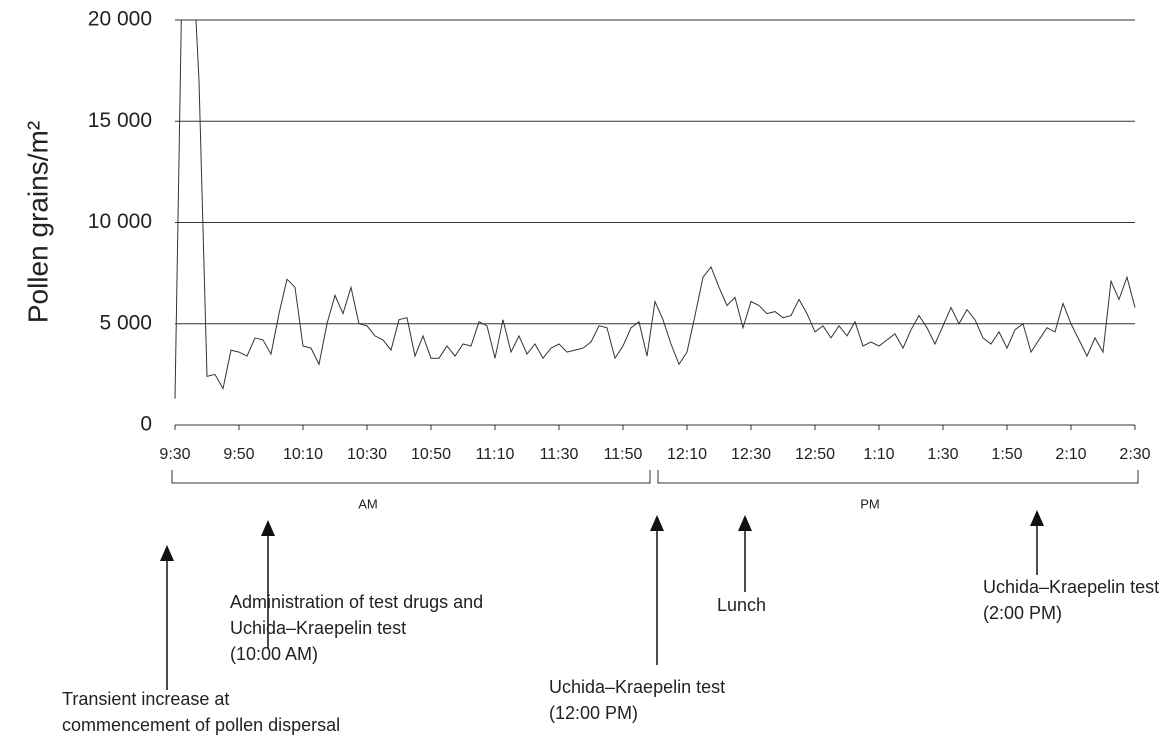 This screenshot has width=1173, height=743. Describe the element at coordinates (356, 602) in the screenshot. I see `annotation: Administration of test drugs and` at that location.